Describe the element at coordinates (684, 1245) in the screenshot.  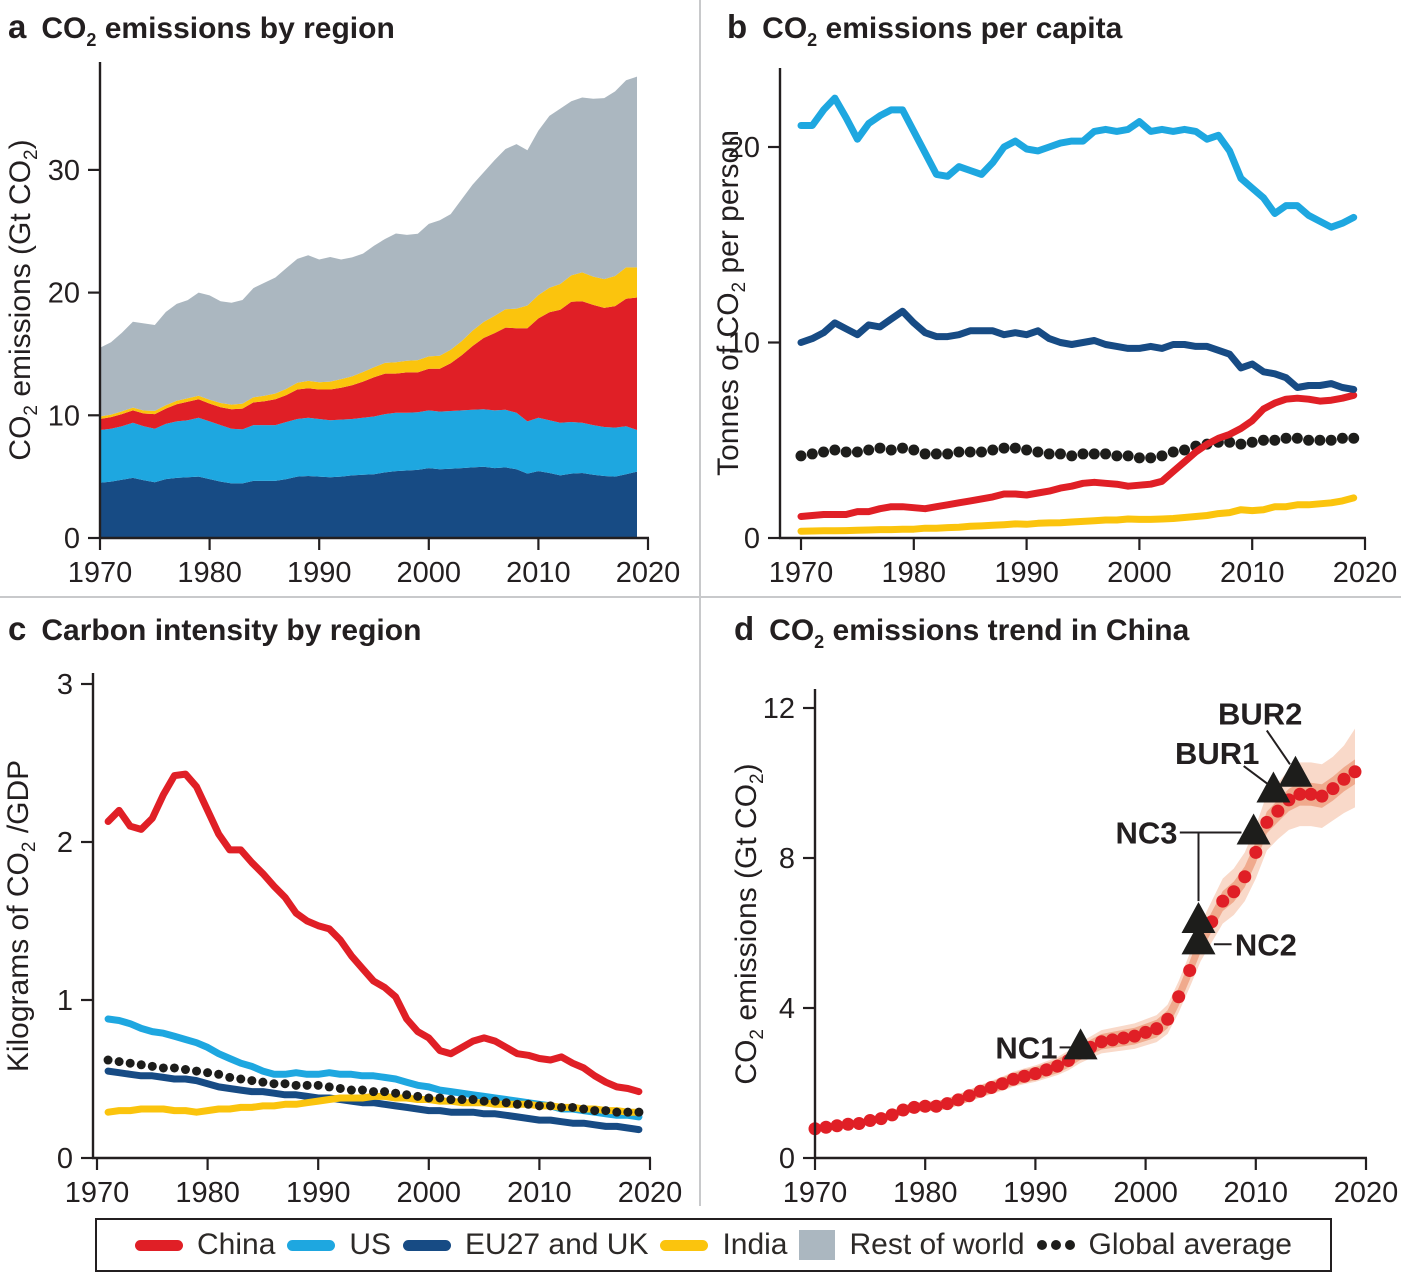
I see `india-line-swatch` at that location.